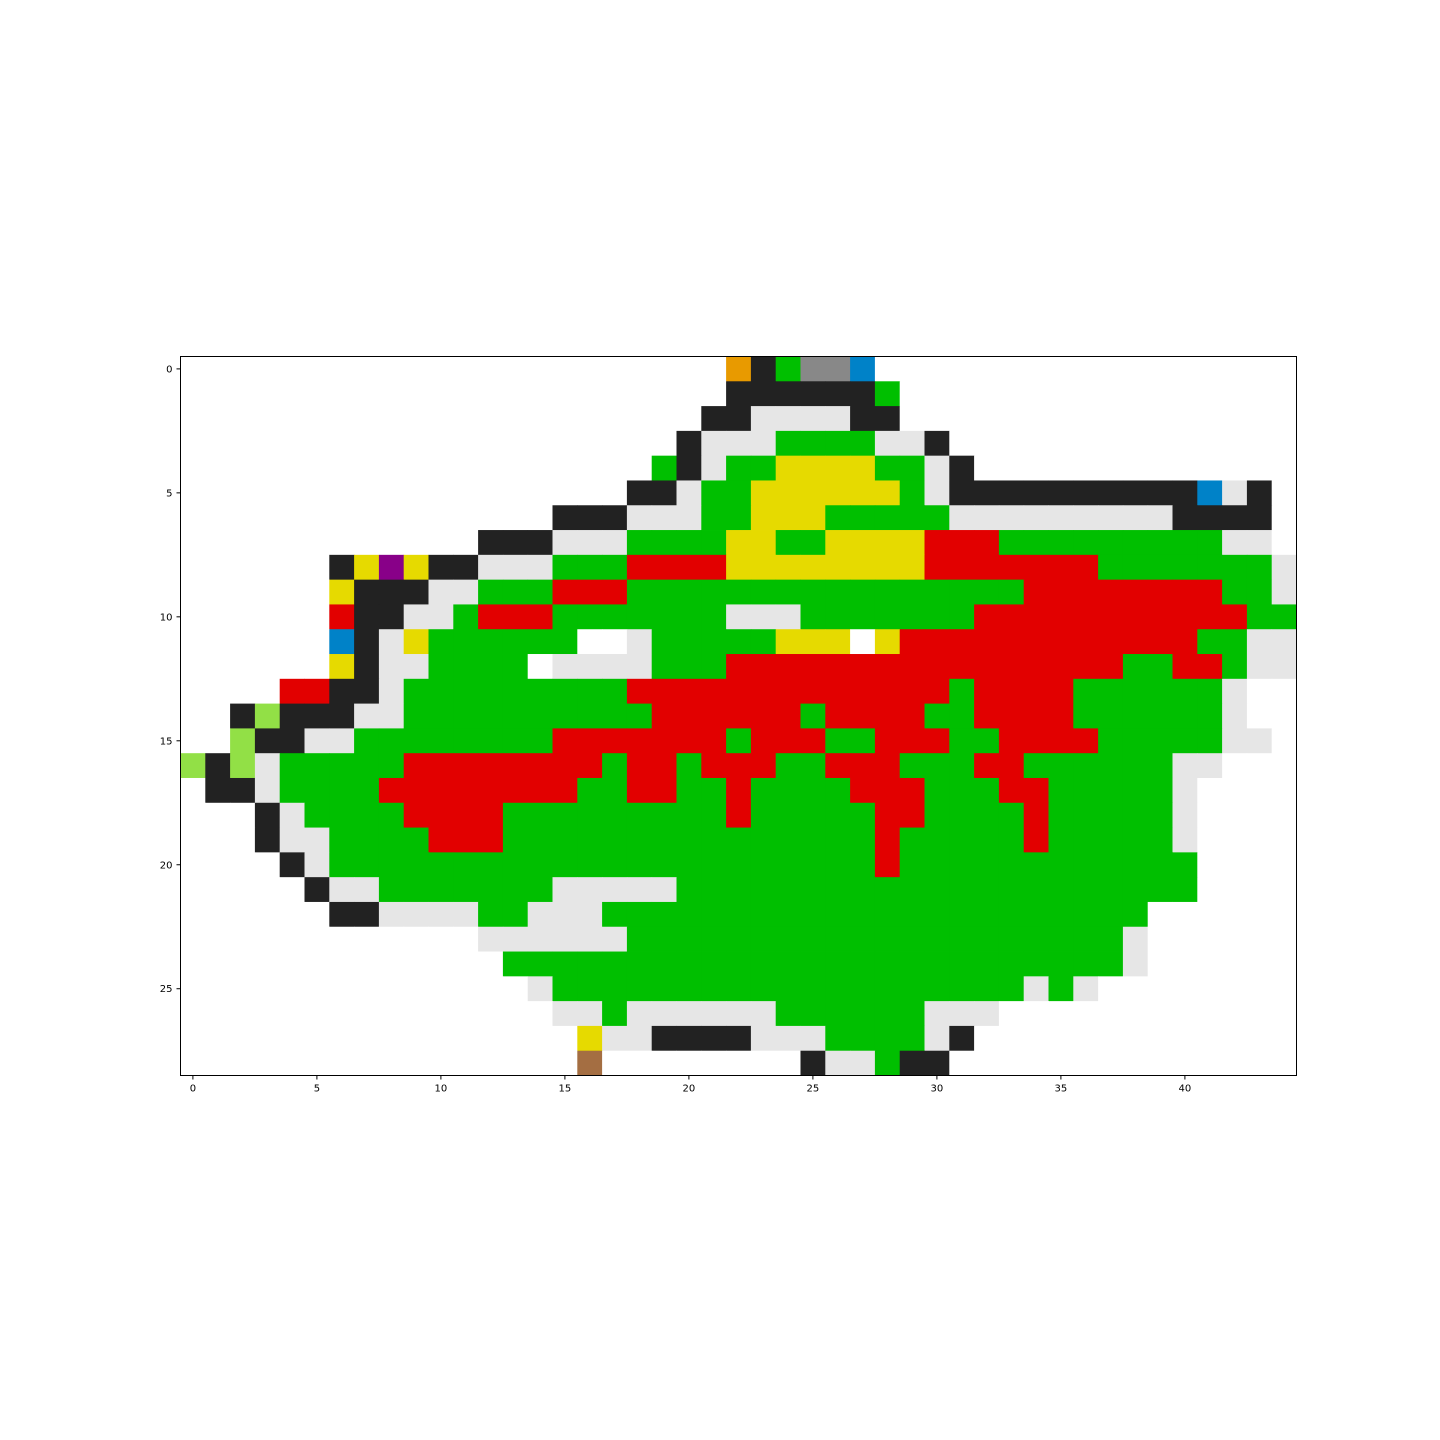  What do you see at coordinates (863, 989) in the screenshot?
I see `cell-r25-c27` at bounding box center [863, 989].